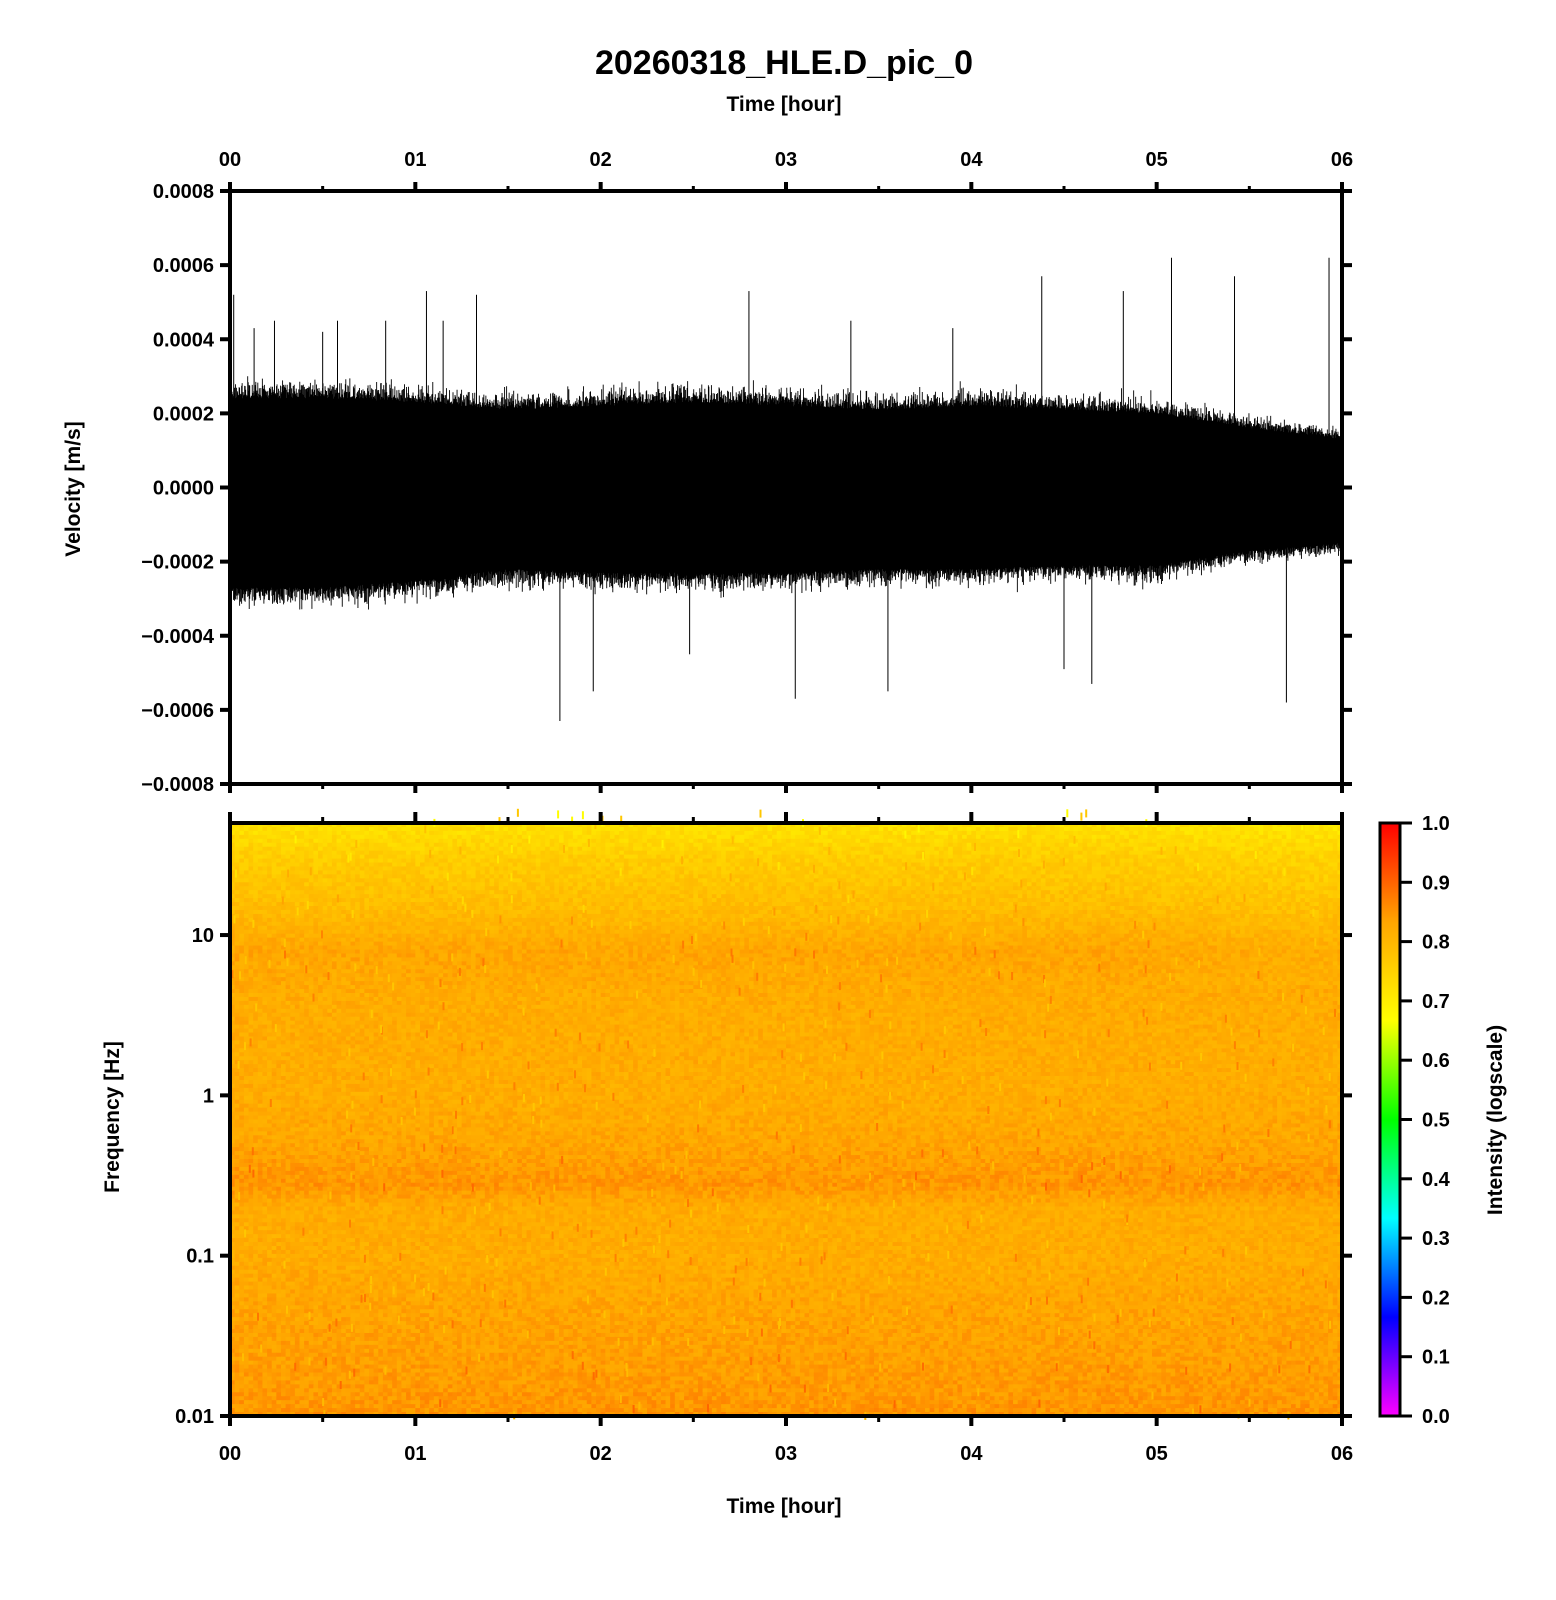 This screenshot has width=1556, height=1600. What do you see at coordinates (415, 1454) in the screenshot?
I see `bottom-x-tick-label: 01` at bounding box center [415, 1454].